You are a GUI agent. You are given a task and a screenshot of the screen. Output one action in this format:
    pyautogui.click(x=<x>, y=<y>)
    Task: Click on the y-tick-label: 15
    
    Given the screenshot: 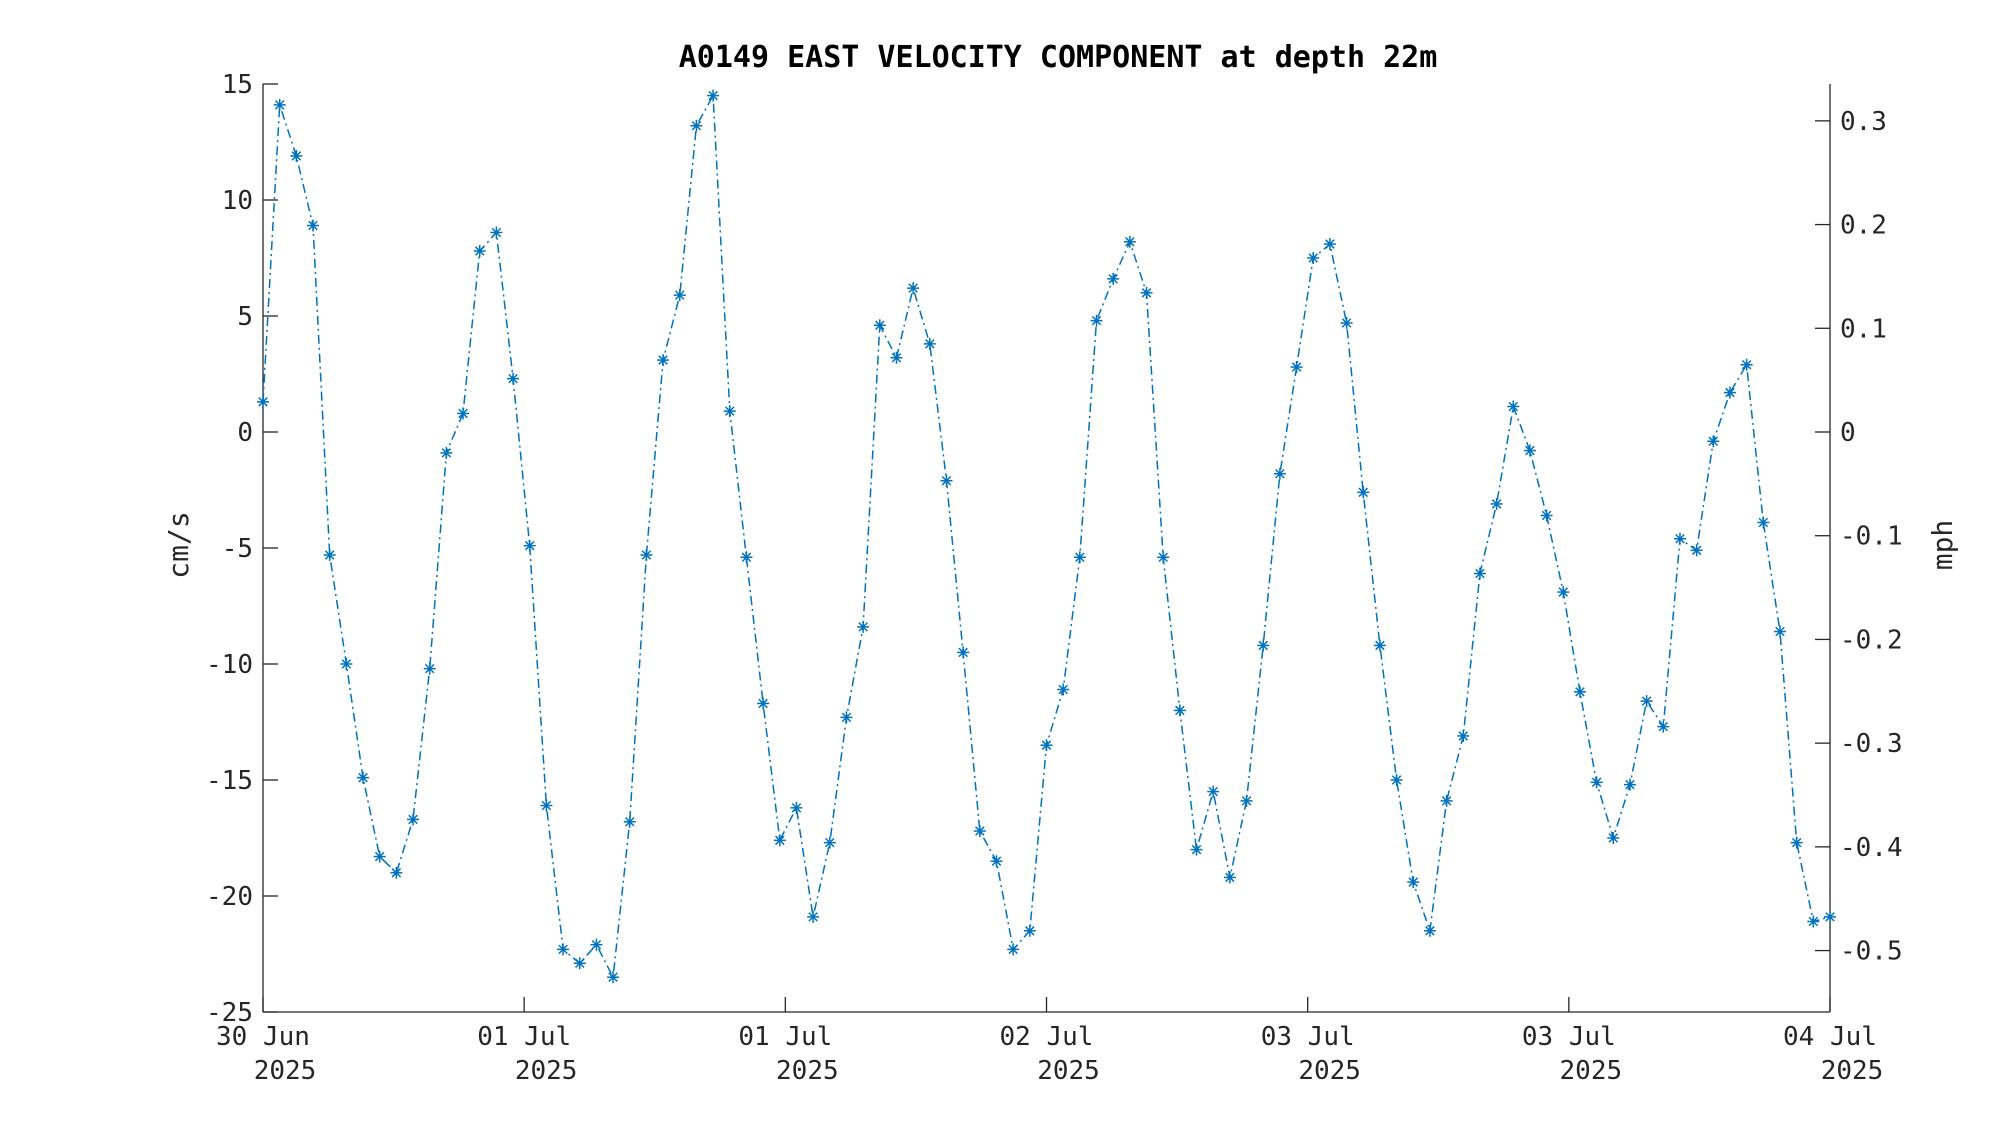 What is the action you would take?
    pyautogui.click(x=237, y=85)
    